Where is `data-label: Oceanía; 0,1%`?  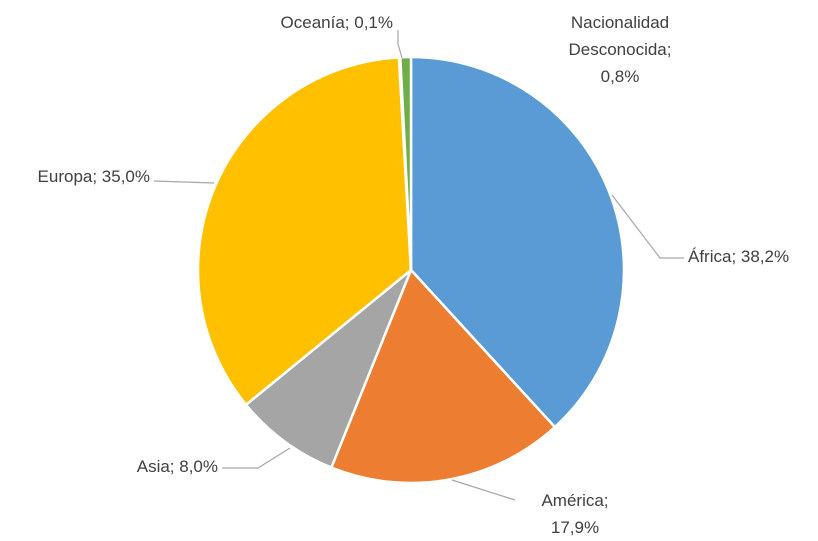
data-label: Oceanía; 0,1% is located at coordinates (337, 22).